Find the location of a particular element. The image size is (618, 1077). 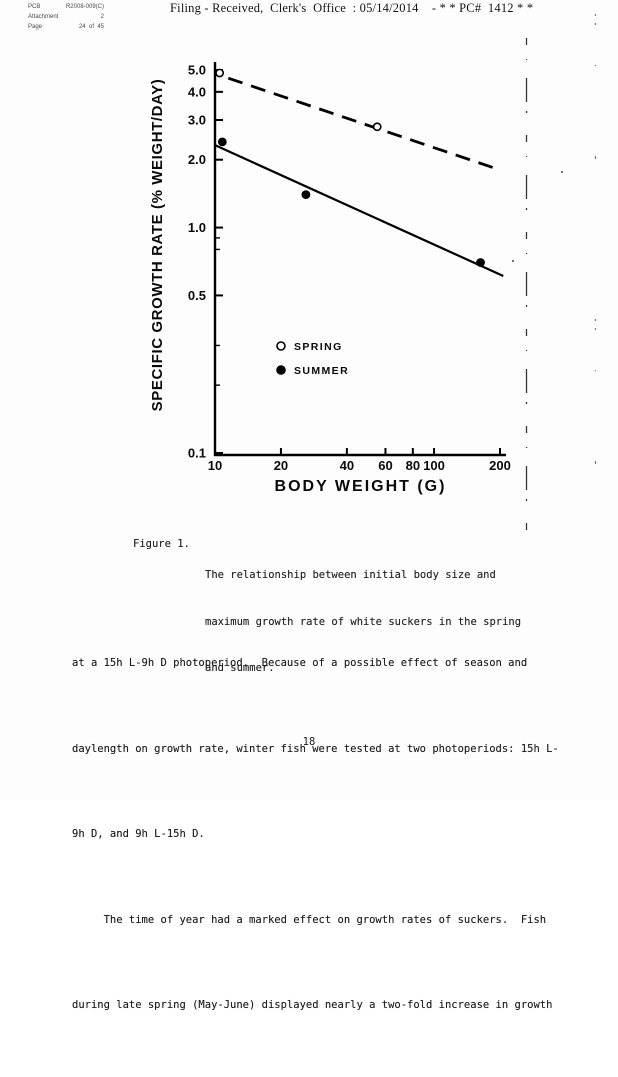

x-tick-label: 10 is located at coordinates (215, 465).